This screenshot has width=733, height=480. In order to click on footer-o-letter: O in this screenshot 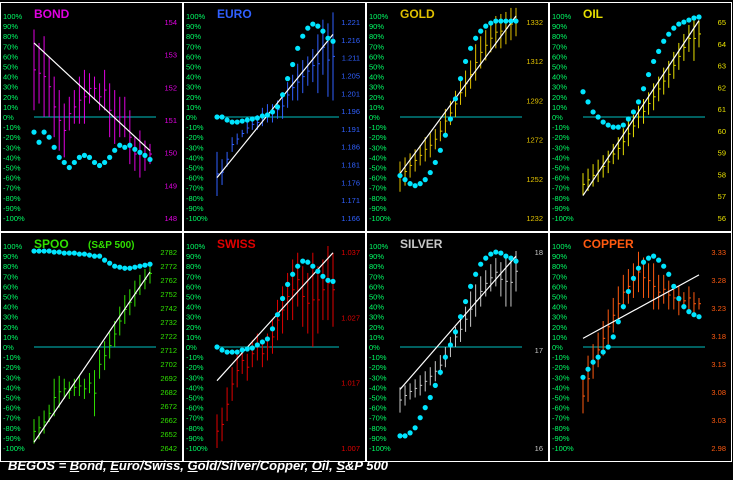, I will do `click(316, 465)`.